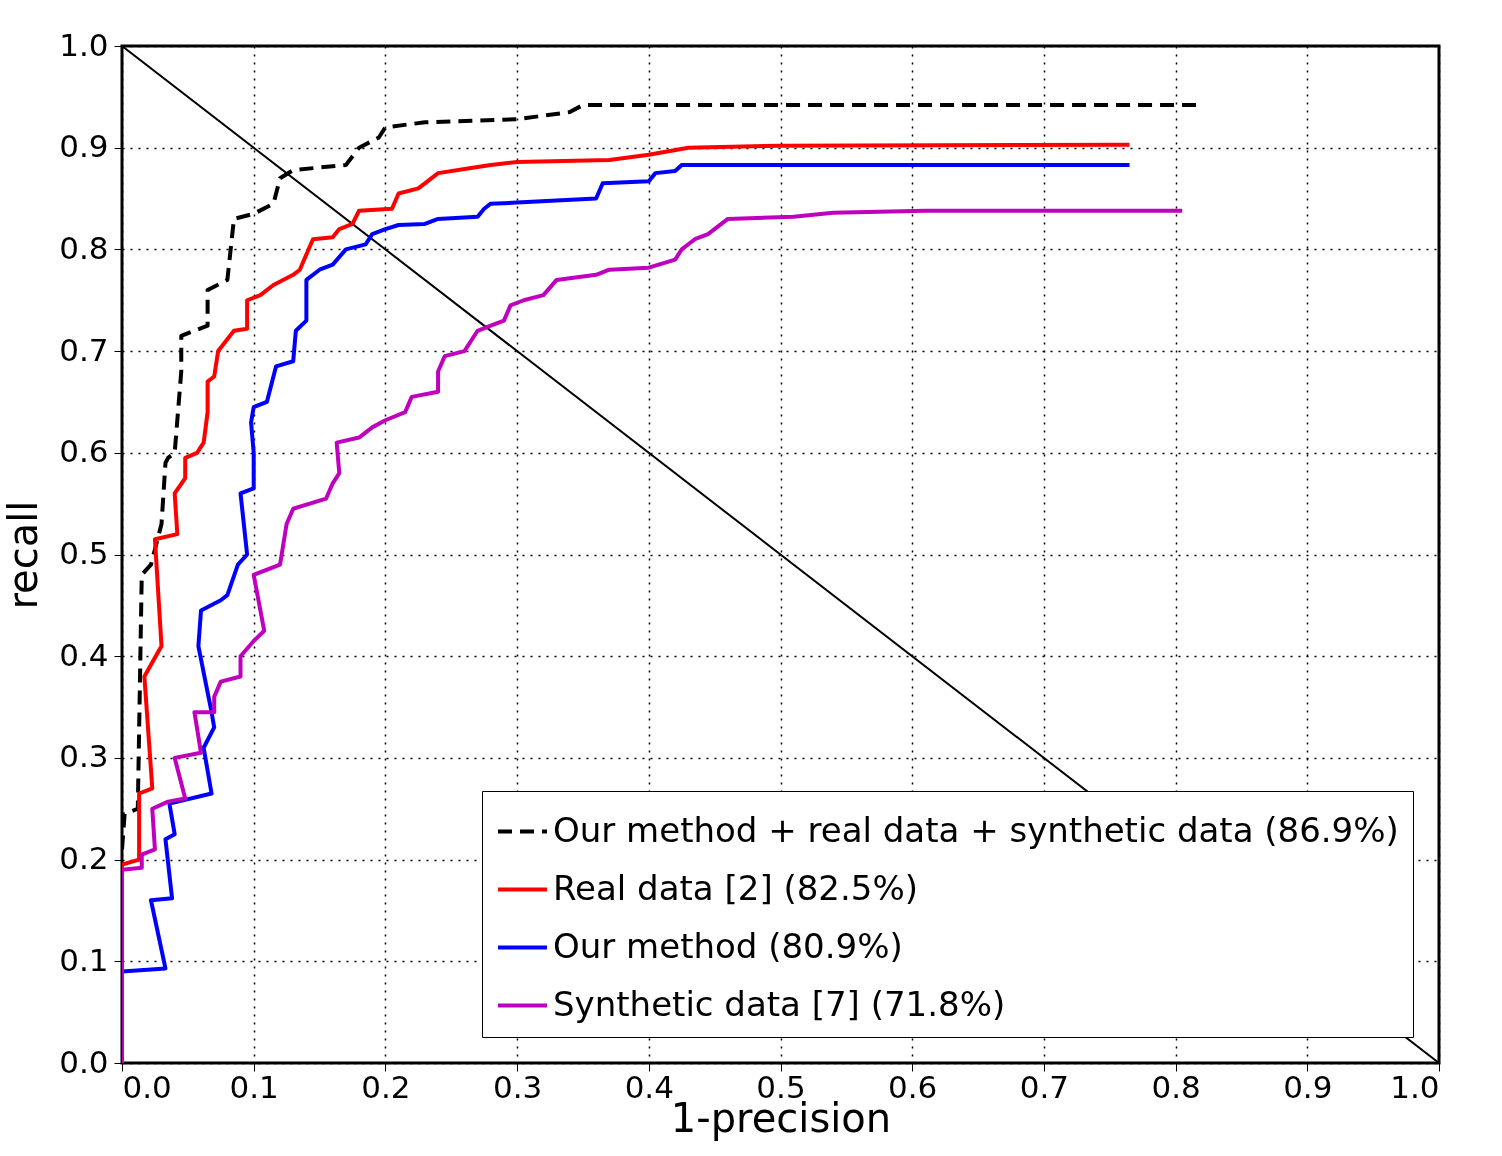 Image resolution: width=1502 pixels, height=1156 pixels. Describe the element at coordinates (517, 1086) in the screenshot. I see `x-tick-label: 0.3` at that location.